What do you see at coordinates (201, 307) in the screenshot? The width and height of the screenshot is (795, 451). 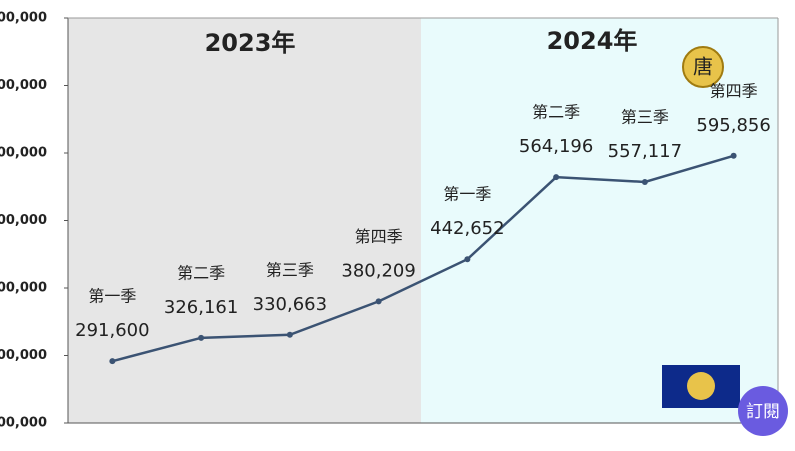 I see `value-label: 326,161` at bounding box center [201, 307].